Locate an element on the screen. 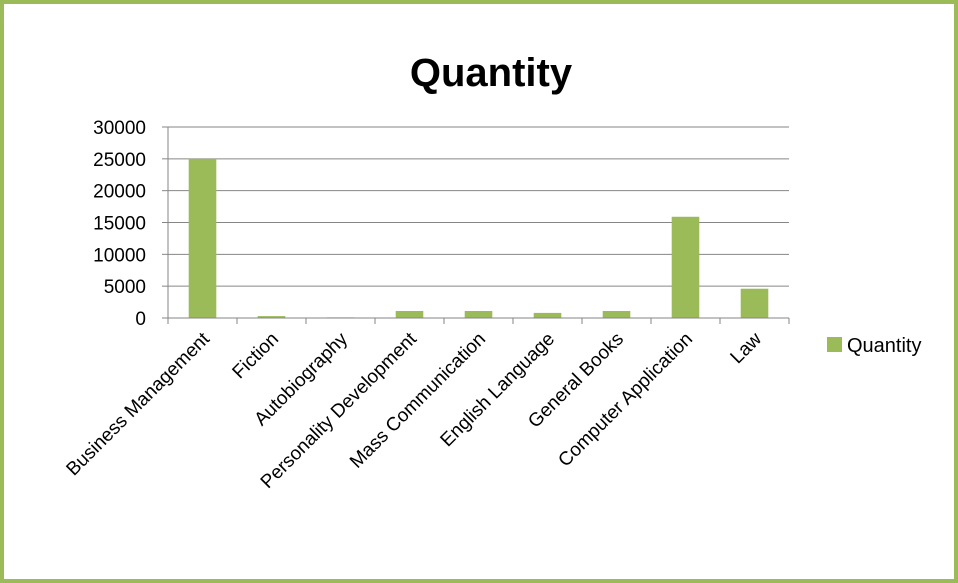  y-tick-label: 20000 is located at coordinates (119, 192).